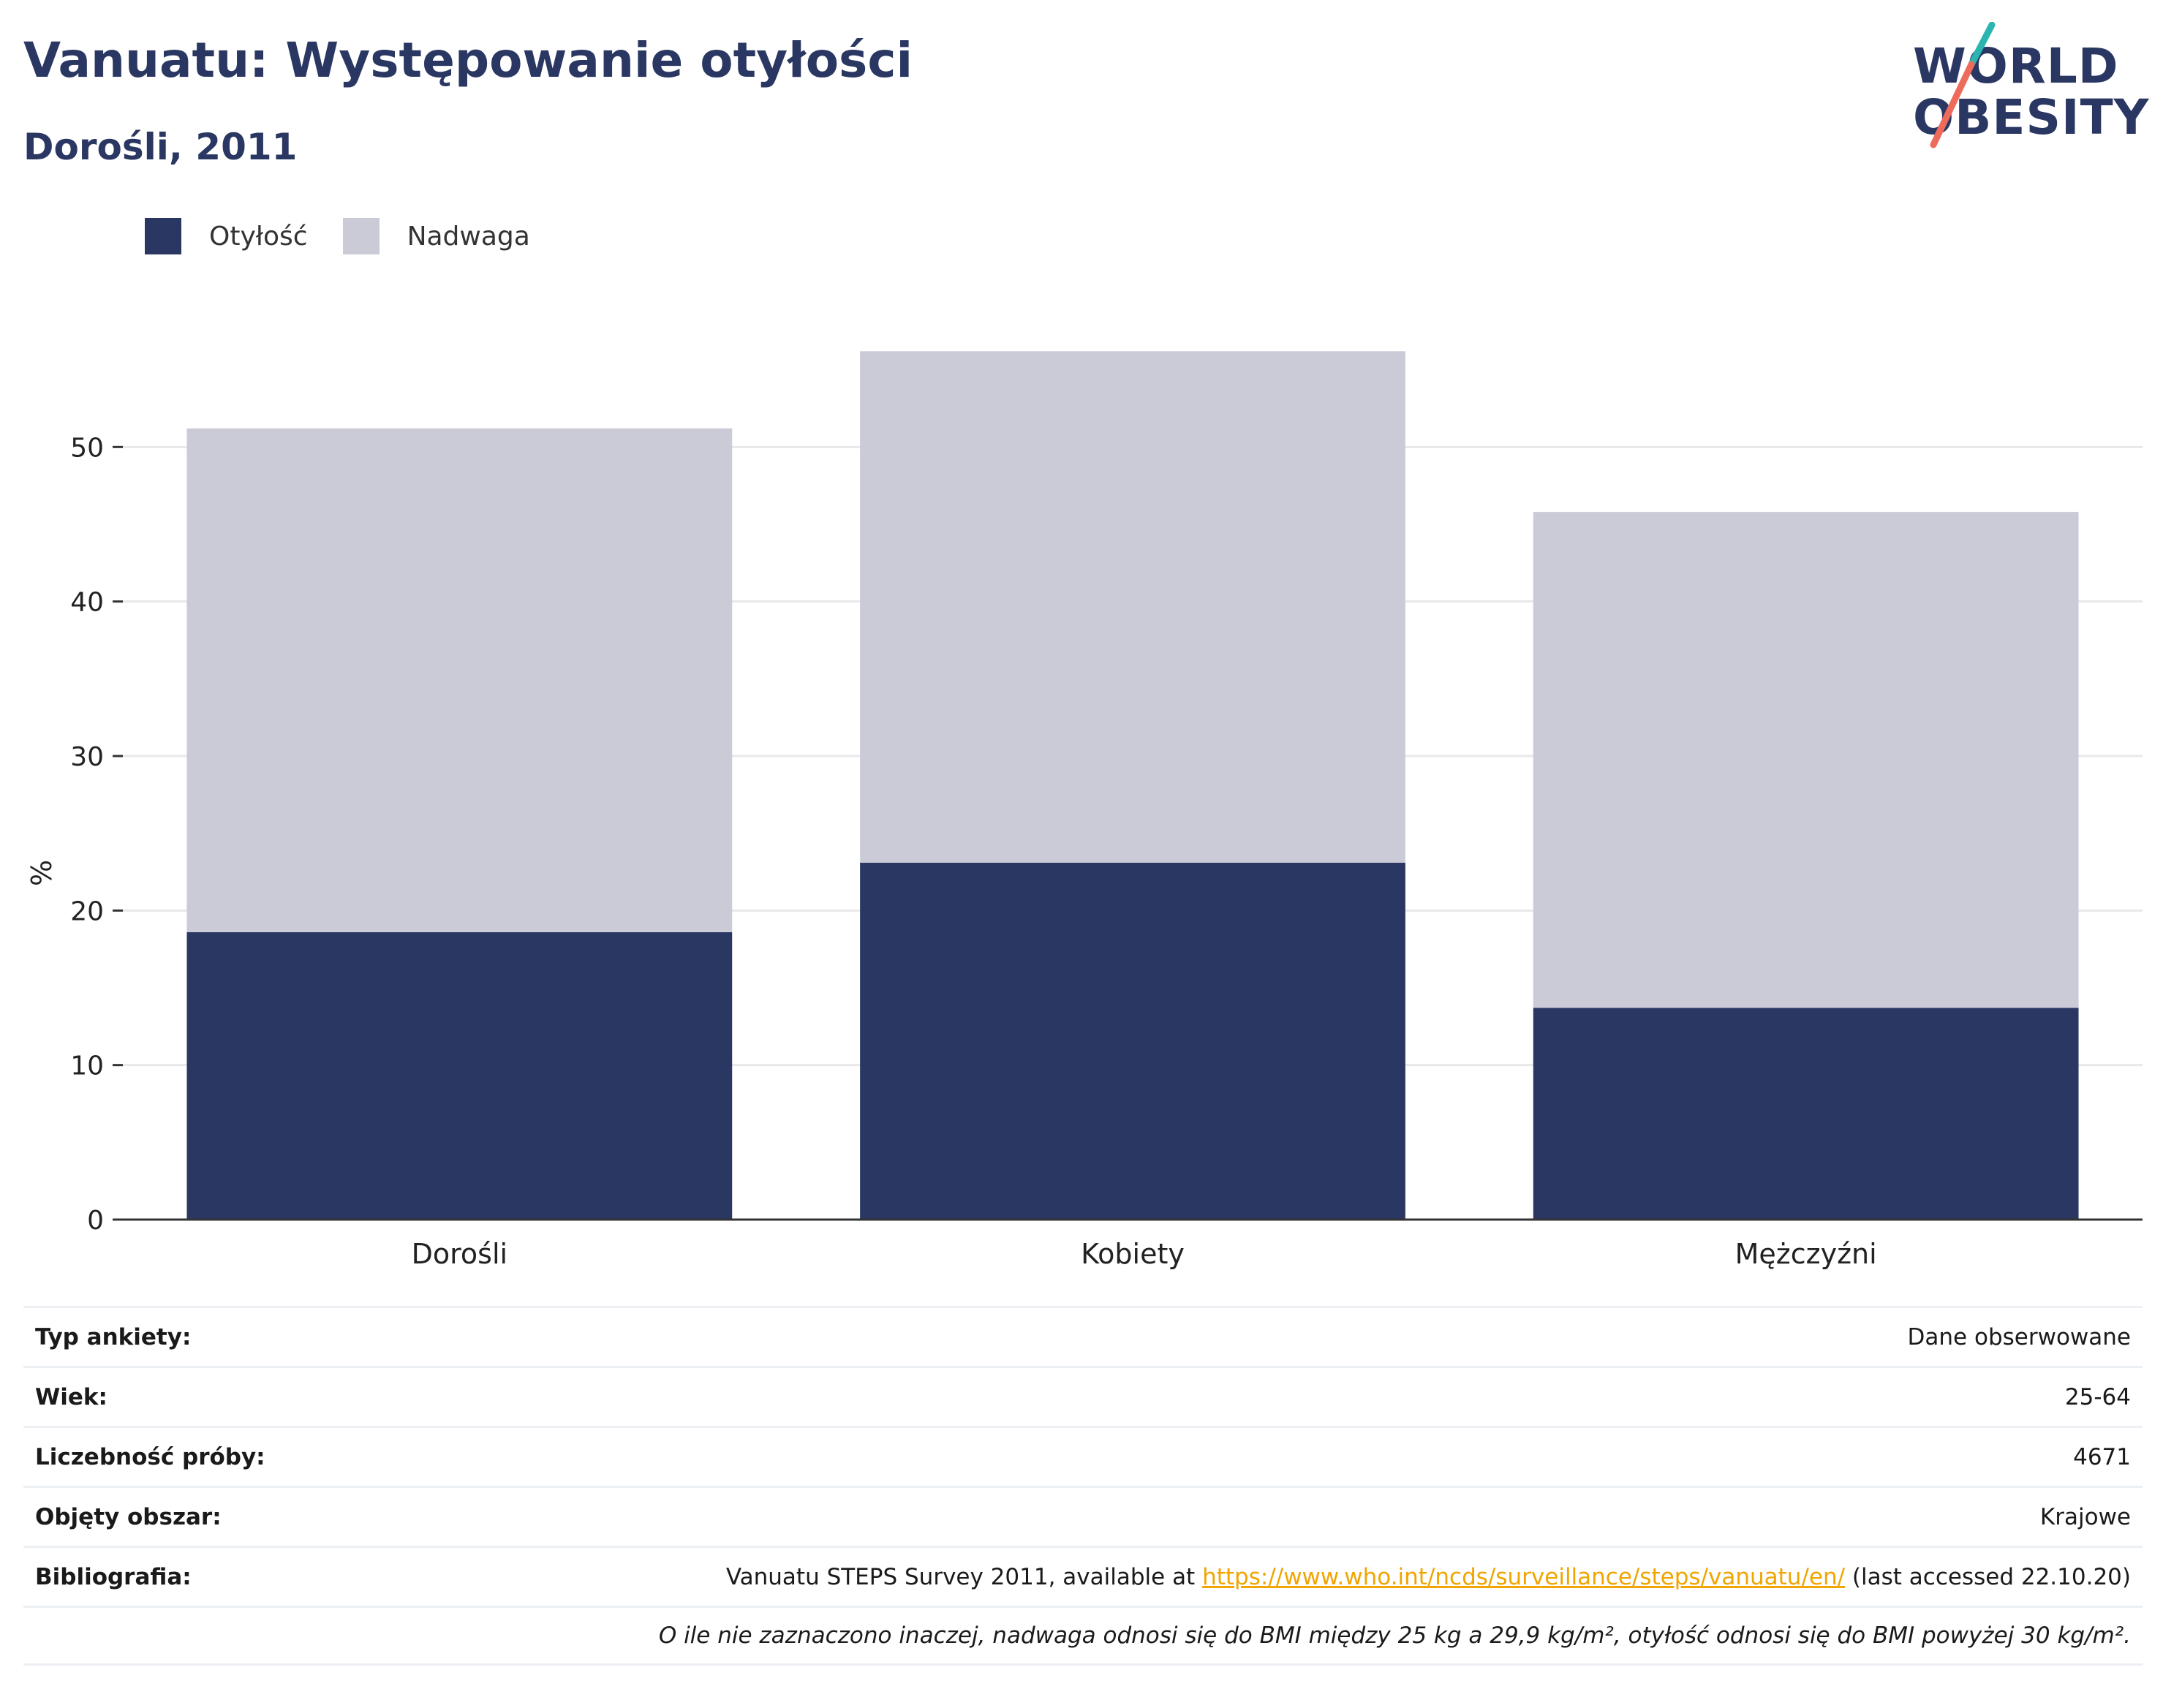  Describe the element at coordinates (1806, 1254) in the screenshot. I see `x-tick-label: Mężczyźni` at that location.